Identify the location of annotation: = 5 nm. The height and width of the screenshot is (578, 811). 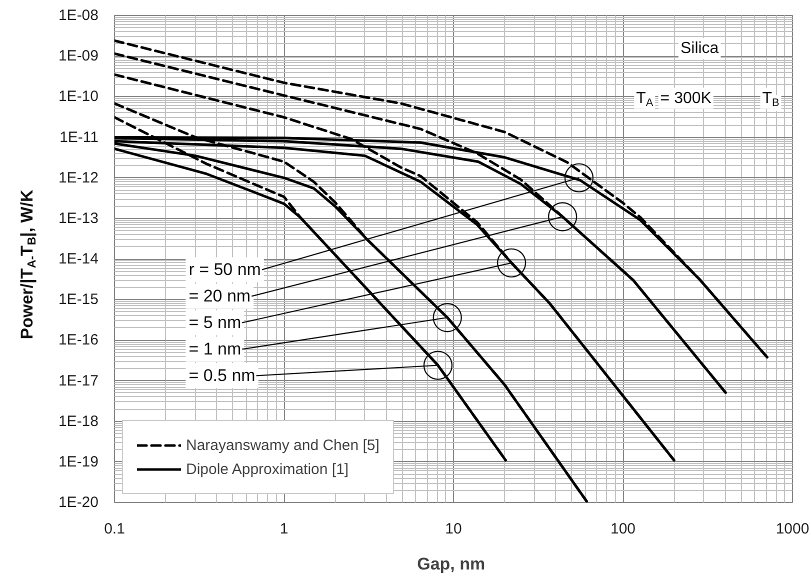
(215, 322).